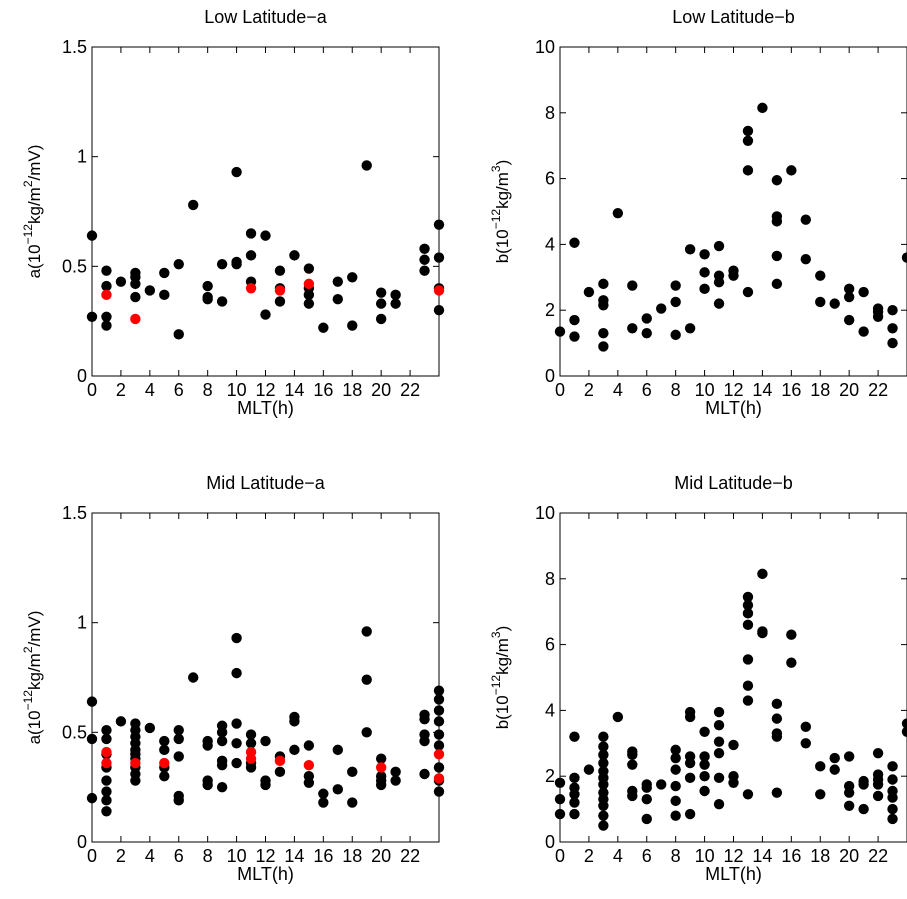  Describe the element at coordinates (500, 212) in the screenshot. I see `y-axis-label: b(10−12kg/m3)` at that location.